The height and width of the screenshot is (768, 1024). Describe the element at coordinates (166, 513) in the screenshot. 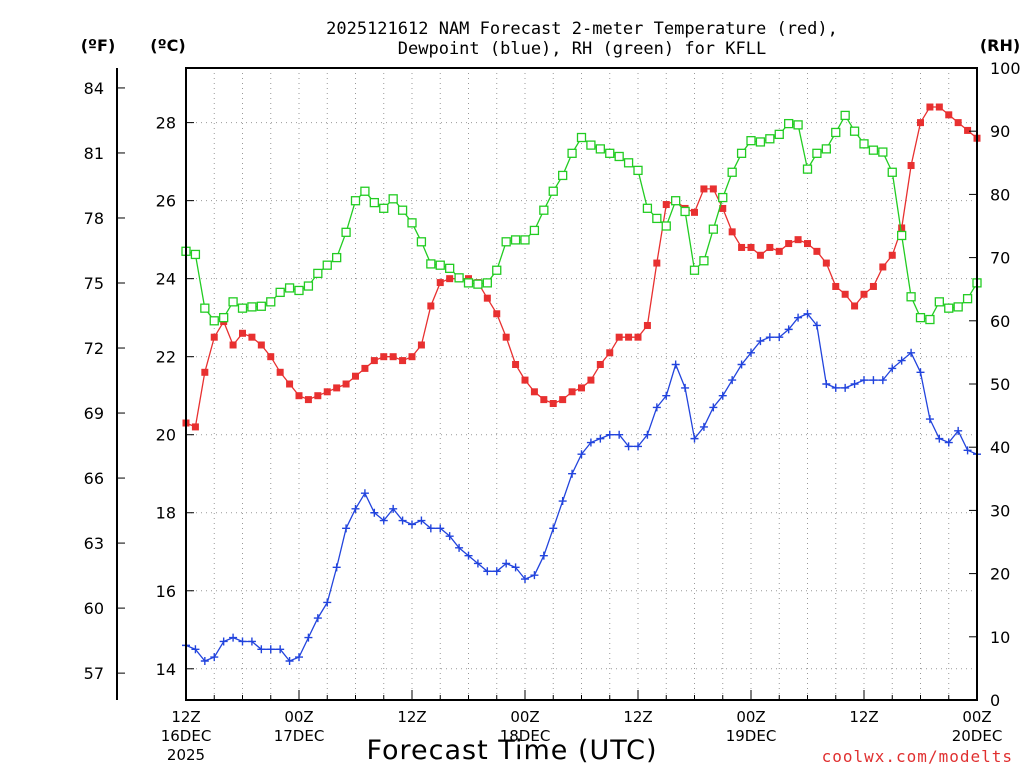

I see `celsius-tick-label: 18` at that location.